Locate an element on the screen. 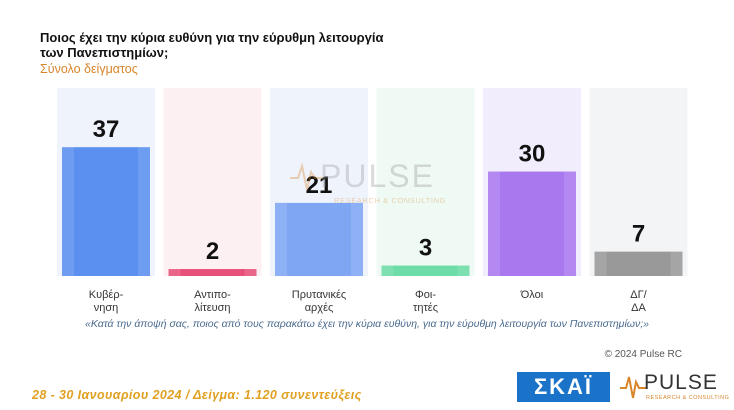  watermark-name: PULSE is located at coordinates (377, 176).